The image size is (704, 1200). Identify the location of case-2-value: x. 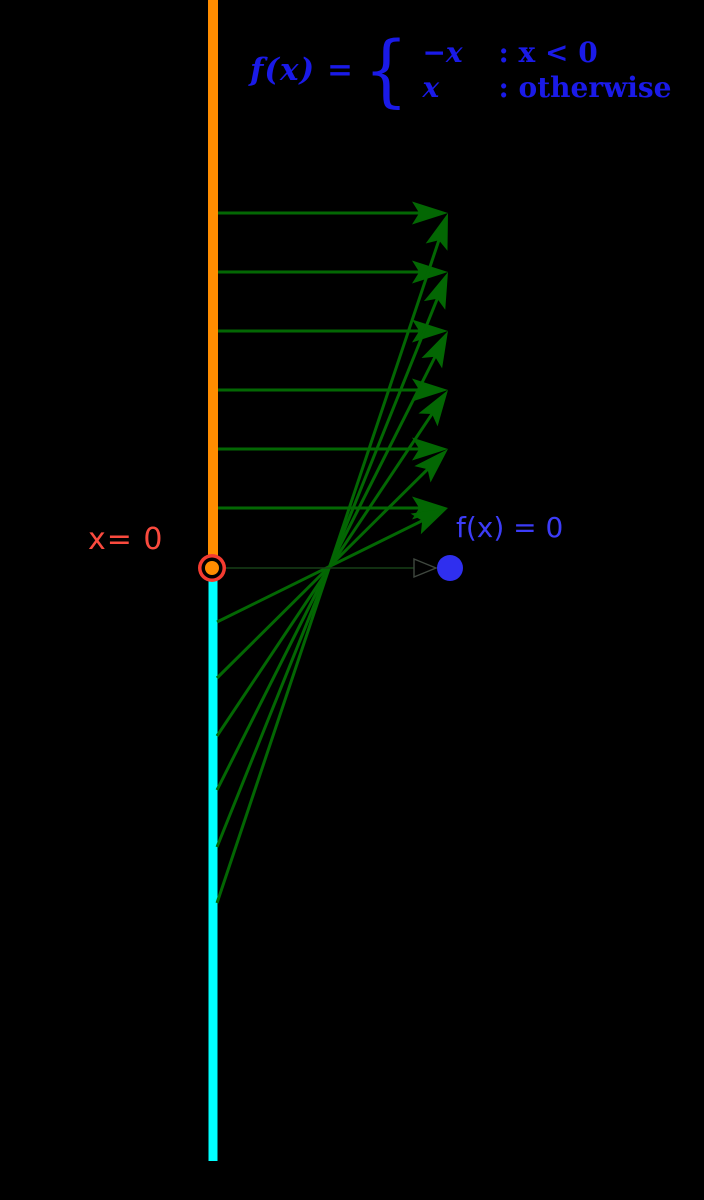
(431, 87).